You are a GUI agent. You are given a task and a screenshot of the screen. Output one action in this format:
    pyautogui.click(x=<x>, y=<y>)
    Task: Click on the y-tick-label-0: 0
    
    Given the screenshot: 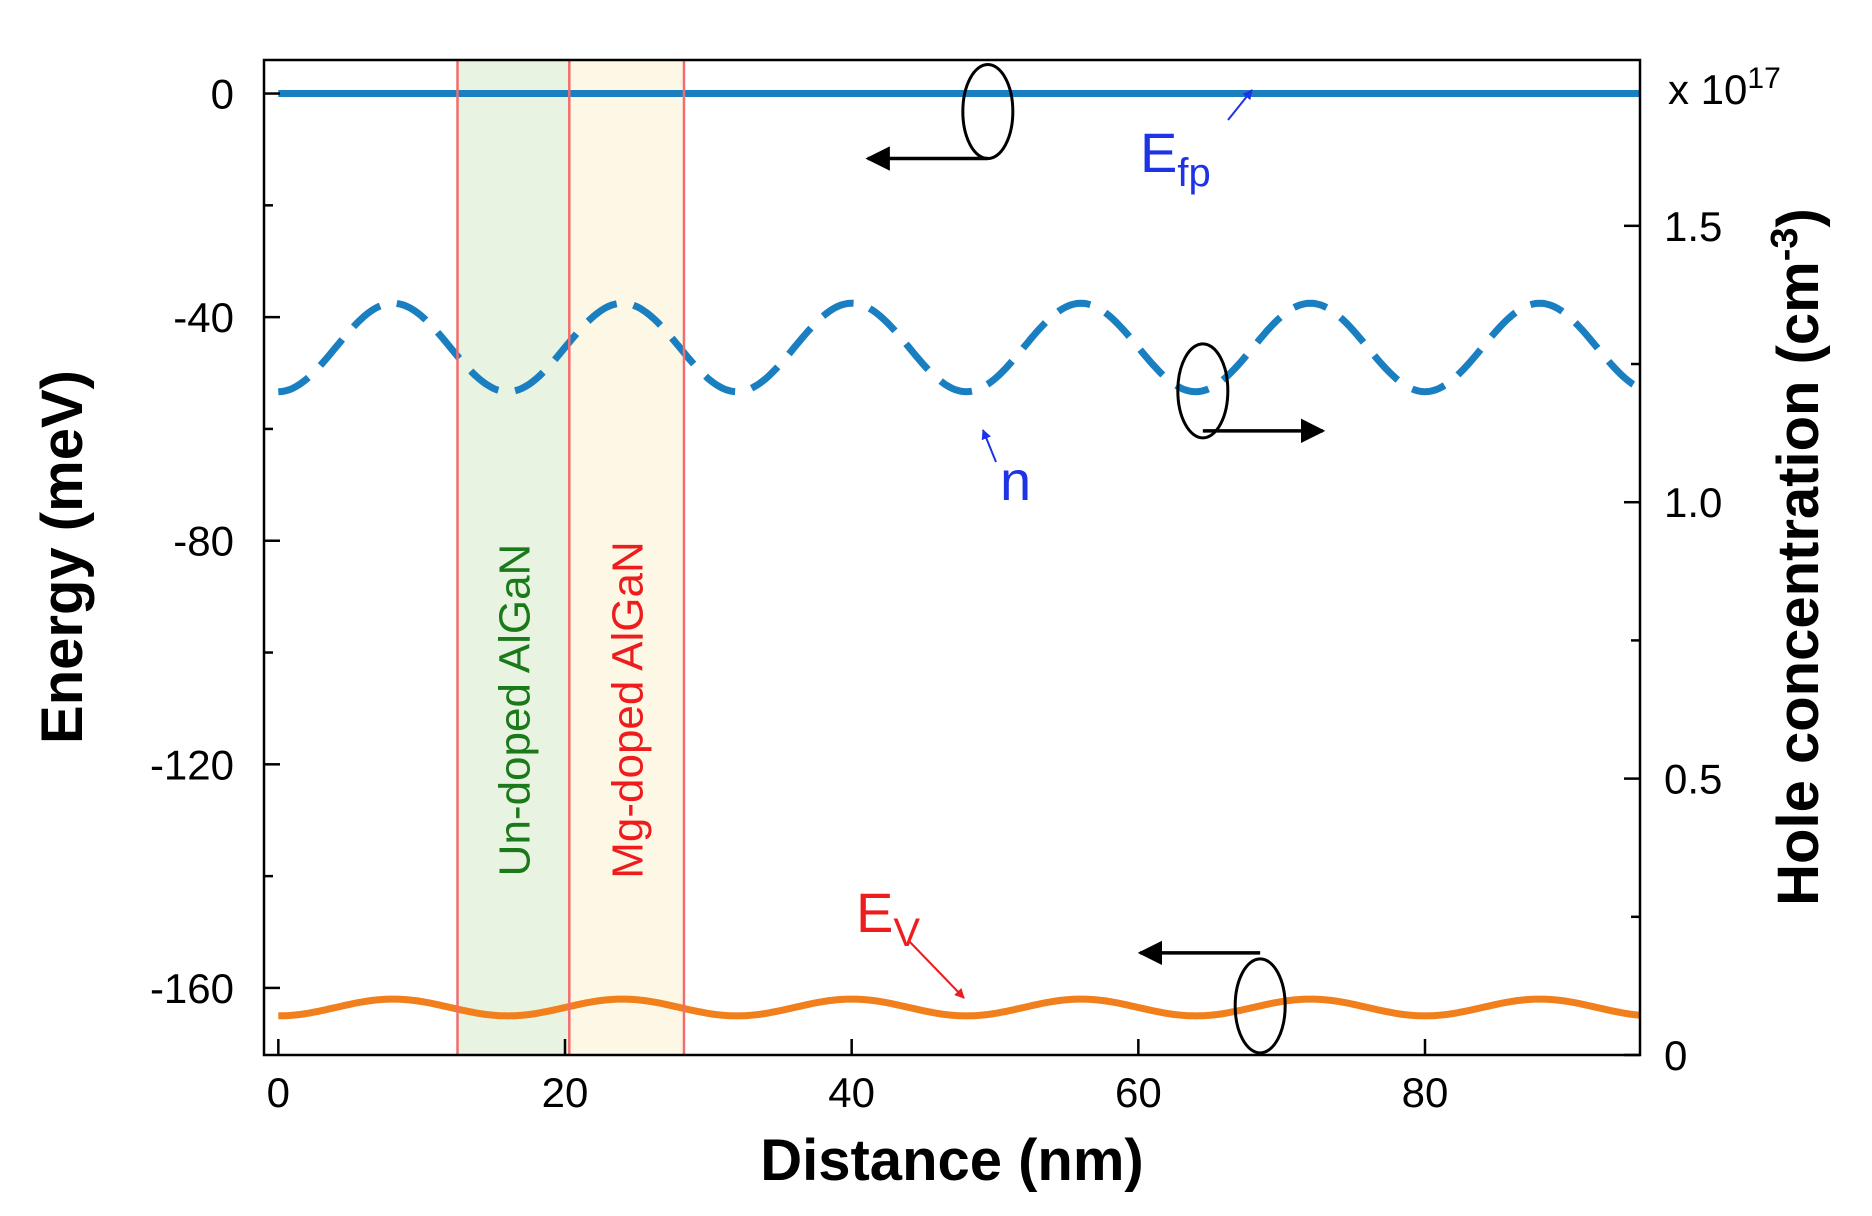 What is the action you would take?
    pyautogui.click(x=222, y=94)
    